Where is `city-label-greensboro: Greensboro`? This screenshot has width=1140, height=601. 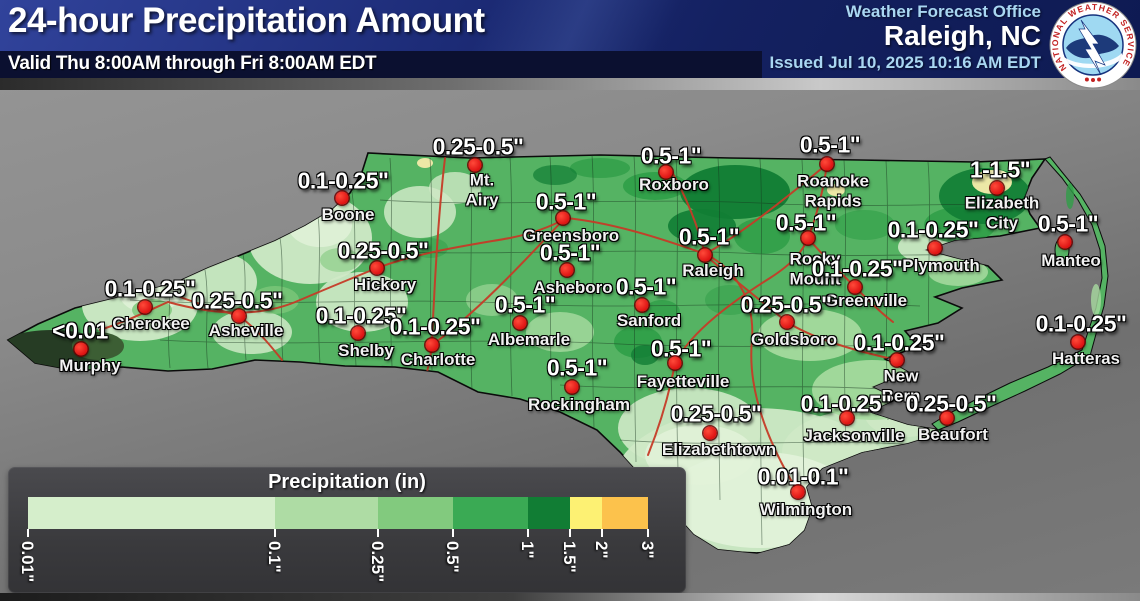 city-label-greensboro: Greensboro is located at coordinates (571, 235).